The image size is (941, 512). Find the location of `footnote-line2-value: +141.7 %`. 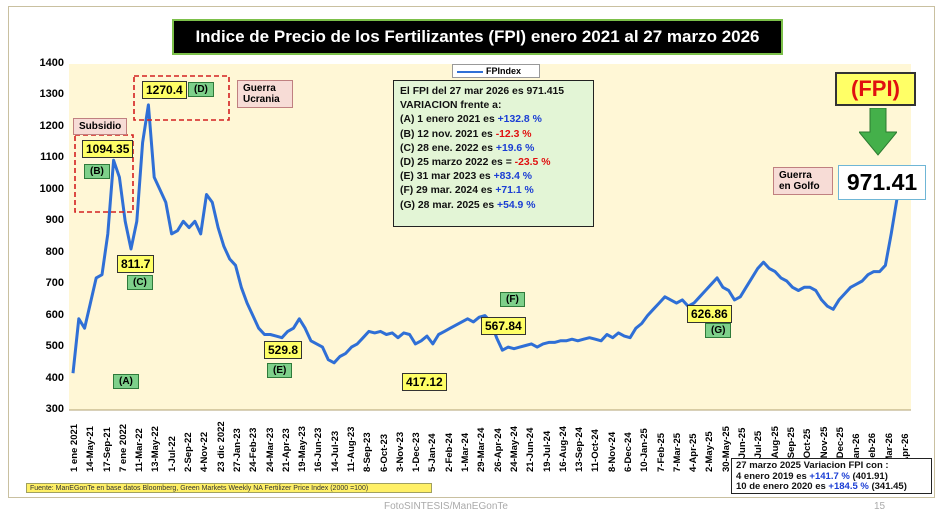

footnote-line2-value: +141.7 % is located at coordinates (829, 476).